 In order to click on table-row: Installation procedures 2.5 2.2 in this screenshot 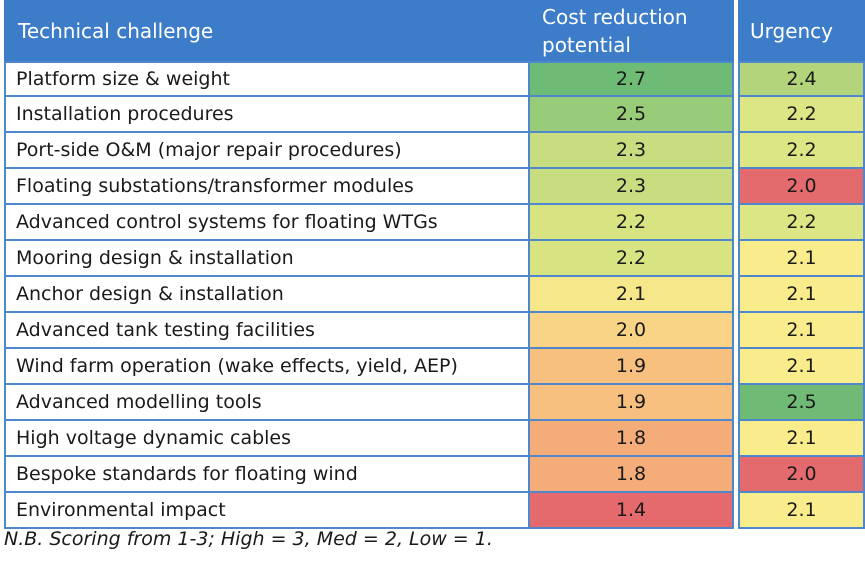, I will do `click(434, 115)`.